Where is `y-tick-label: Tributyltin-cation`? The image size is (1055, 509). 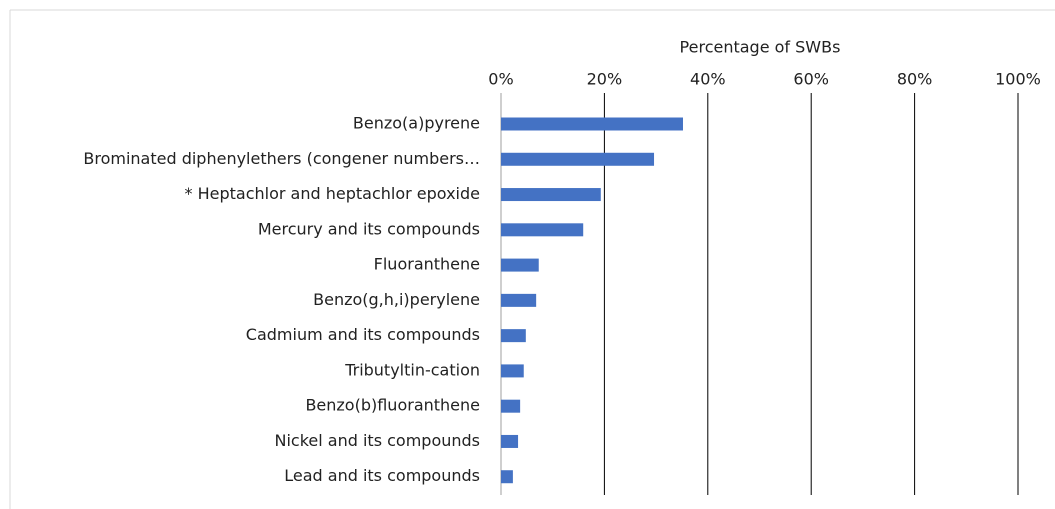 y-tick-label: Tributyltin-cation is located at coordinates (412, 369).